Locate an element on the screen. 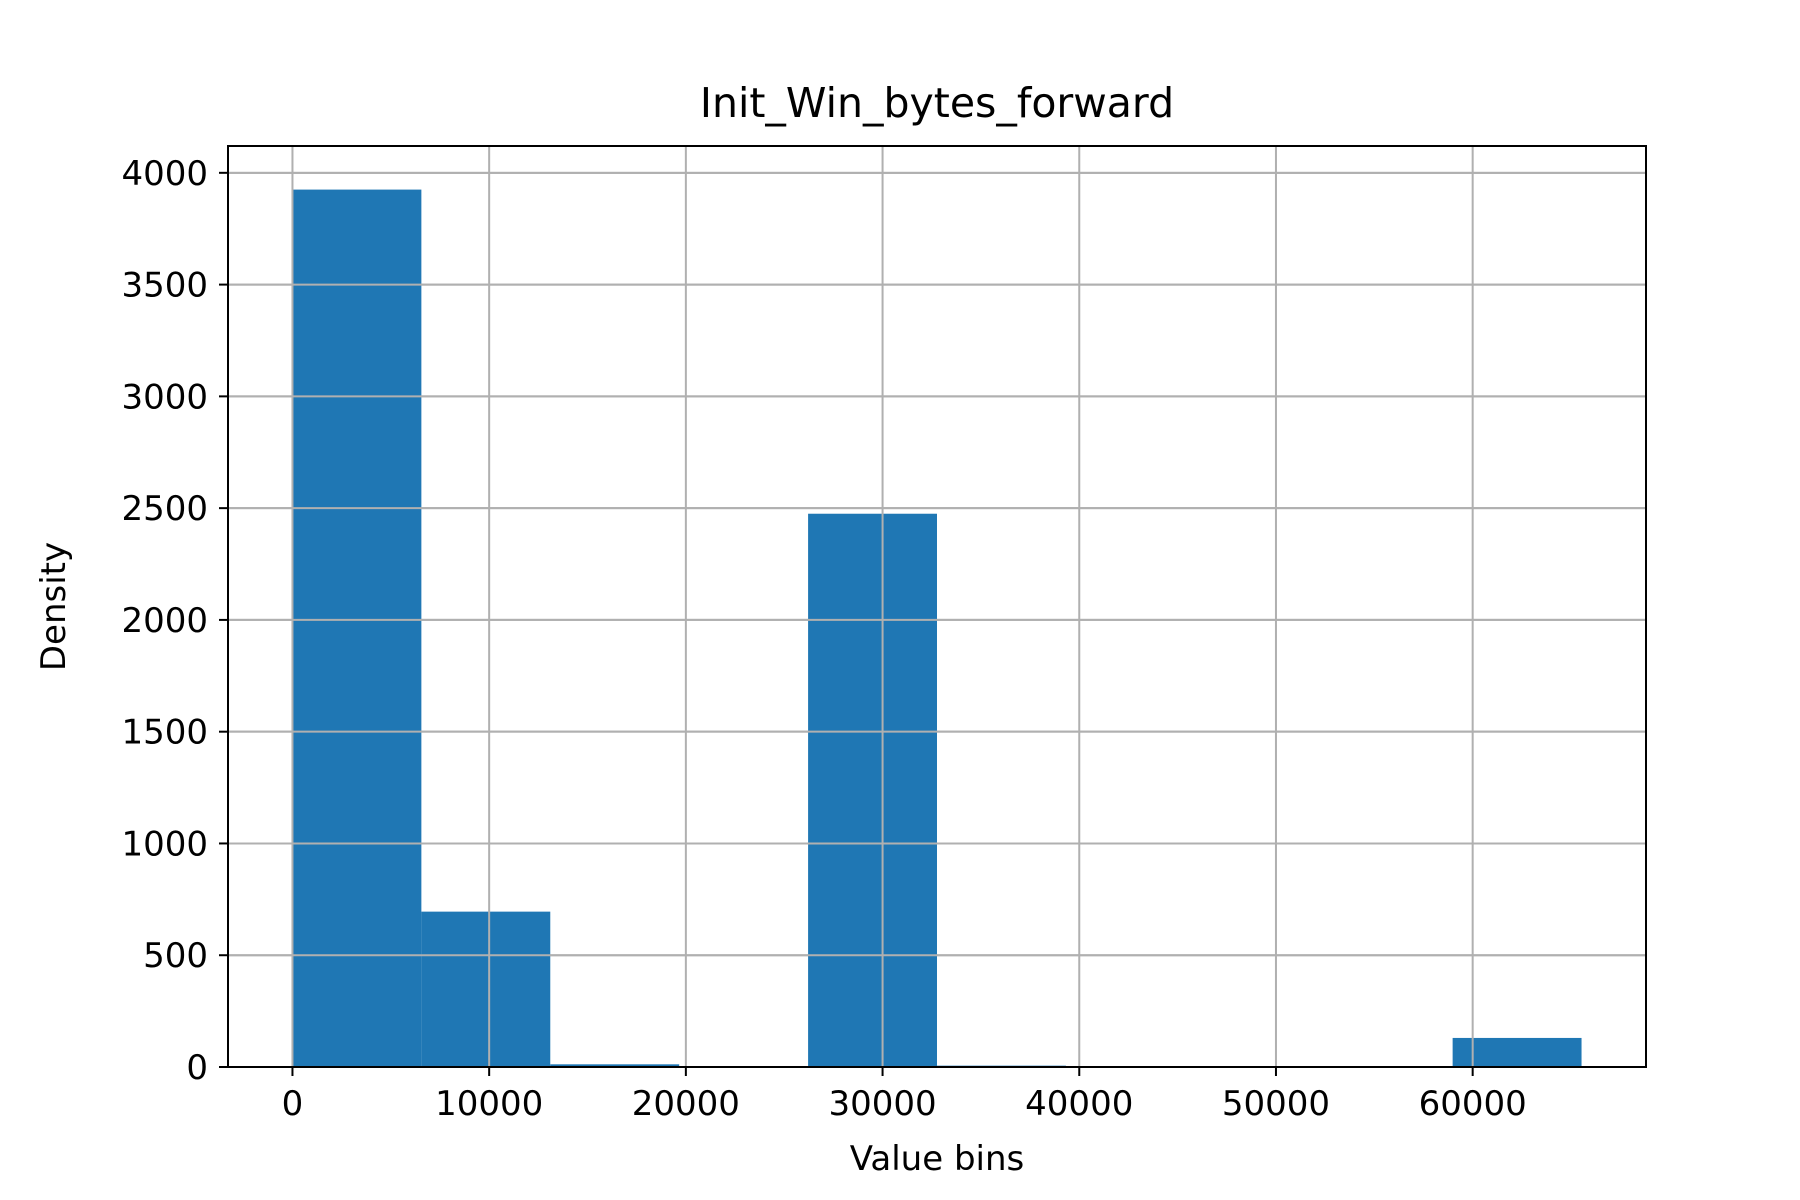  y-tick-label: 500 is located at coordinates (175, 956).